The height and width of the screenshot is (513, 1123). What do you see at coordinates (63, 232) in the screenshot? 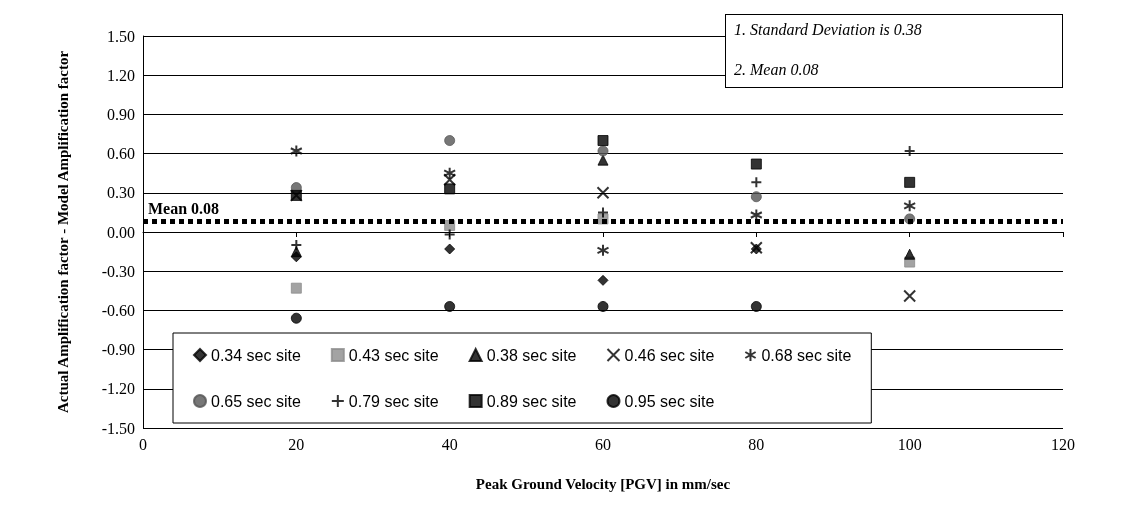
I see `y-axis-title: Actual Amplification factor - Model Amplification factor` at bounding box center [63, 232].